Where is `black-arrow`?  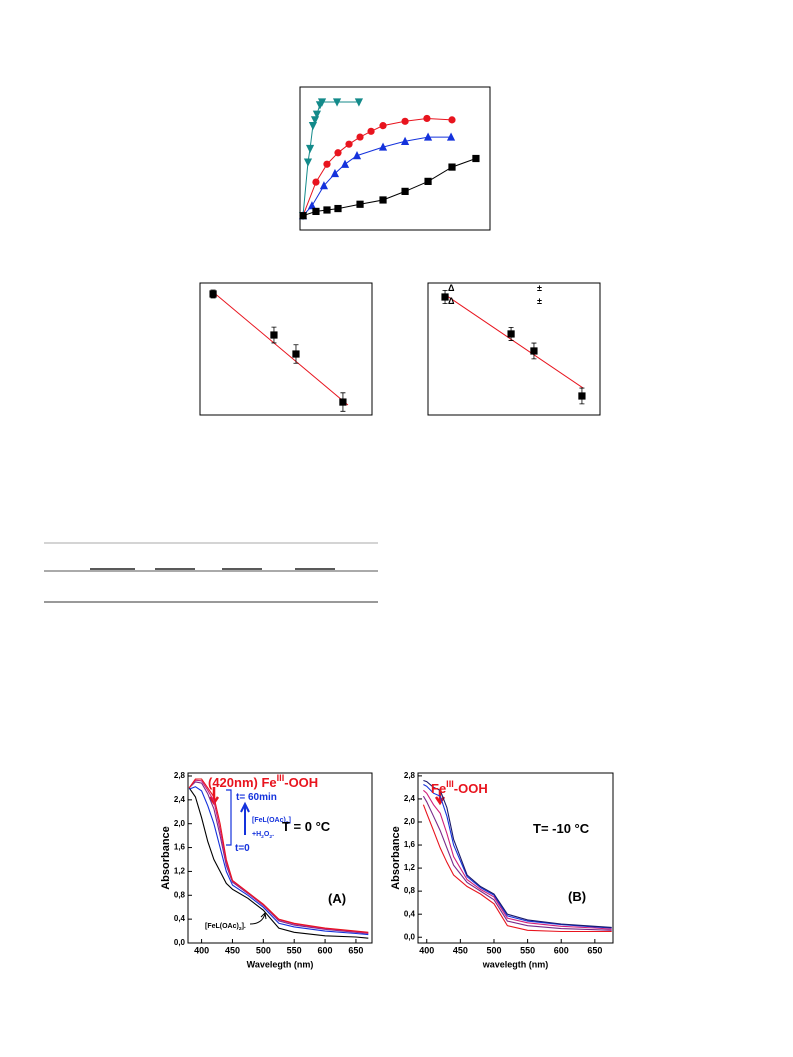 black-arrow is located at coordinates (258, 918).